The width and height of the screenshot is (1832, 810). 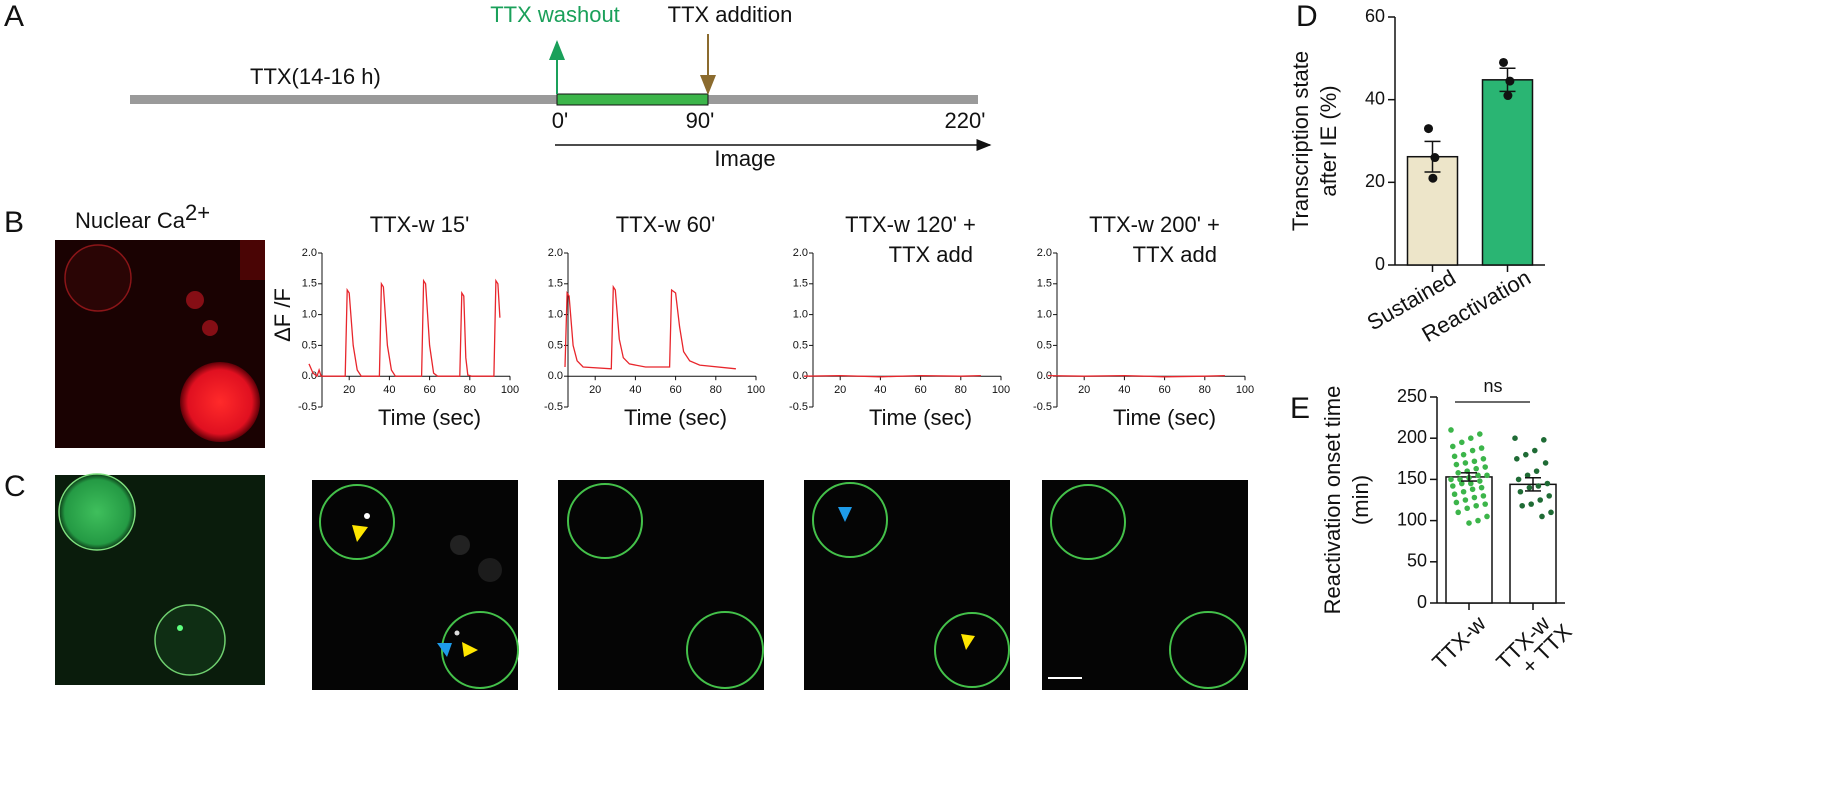 What do you see at coordinates (675, 390) in the screenshot?
I see `x-tick-label: 60` at bounding box center [675, 390].